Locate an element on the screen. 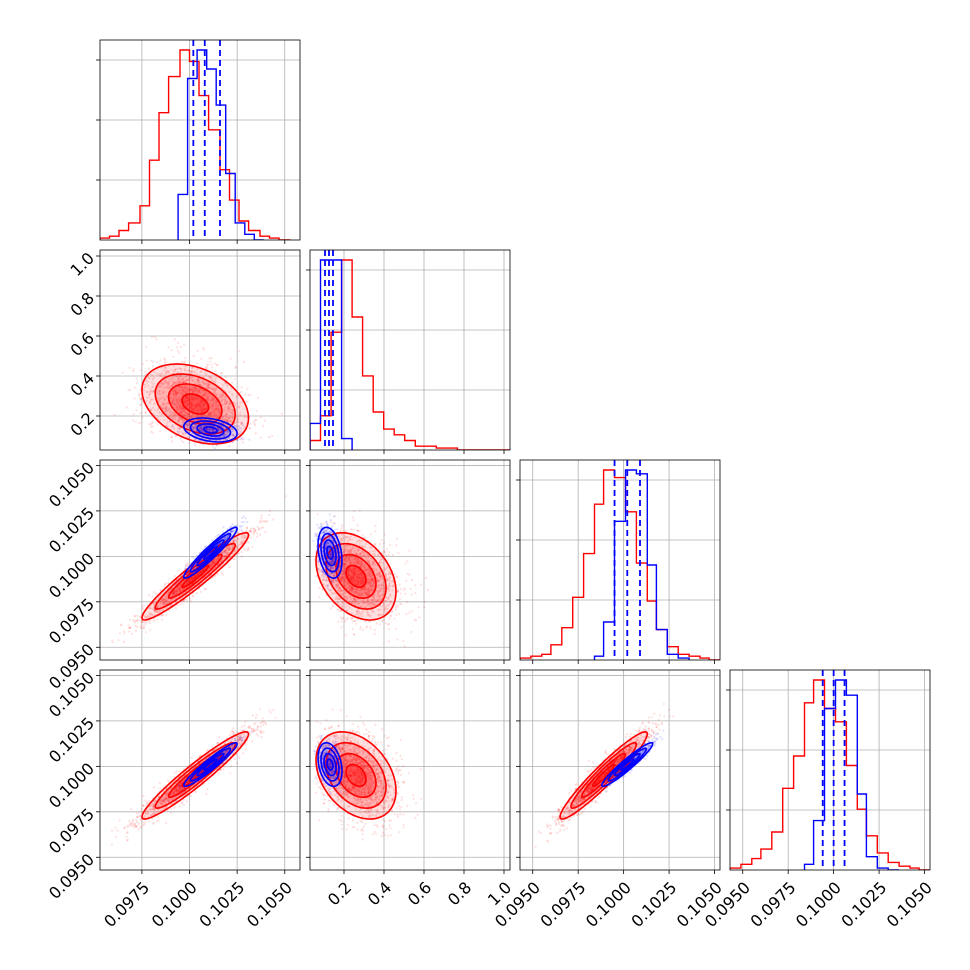  x-tick-label-col-3-2: 0.1000 is located at coordinates (818, 904).